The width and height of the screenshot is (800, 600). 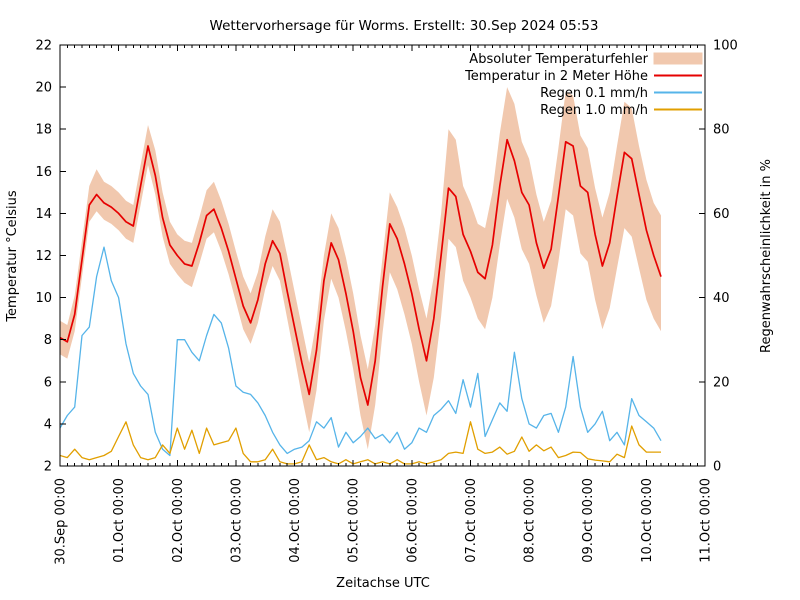 I want to click on y-left-tick-label: 4, so click(x=48, y=424).